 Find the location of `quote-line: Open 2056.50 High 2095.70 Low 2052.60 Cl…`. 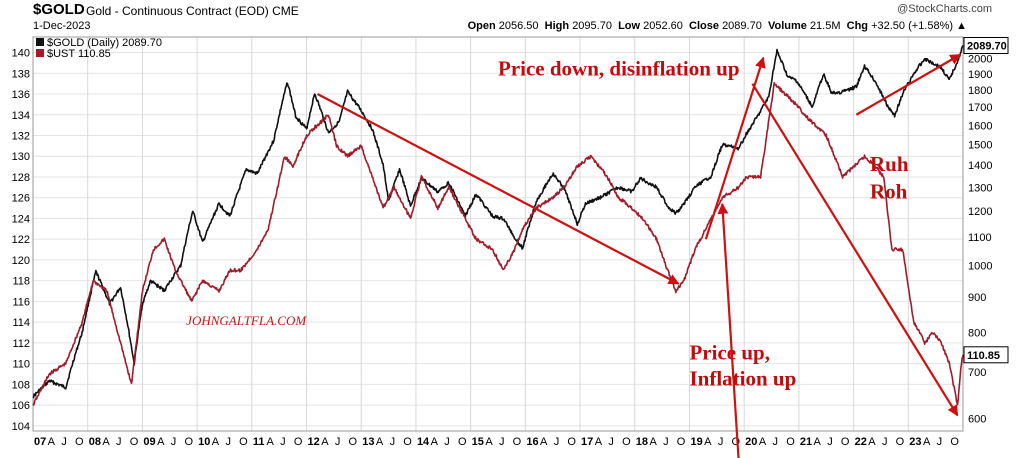

quote-line: Open 2056.50 High 2095.70 Low 2052.60 Cl… is located at coordinates (717, 26).